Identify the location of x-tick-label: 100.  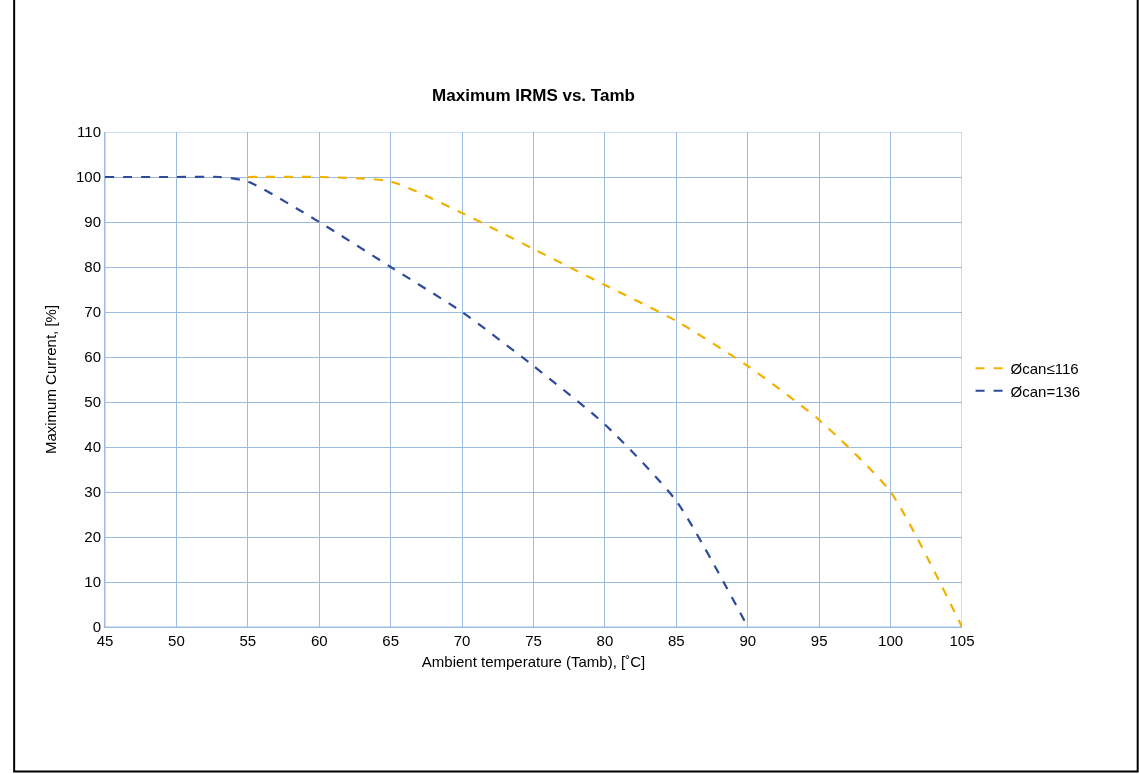
(891, 640).